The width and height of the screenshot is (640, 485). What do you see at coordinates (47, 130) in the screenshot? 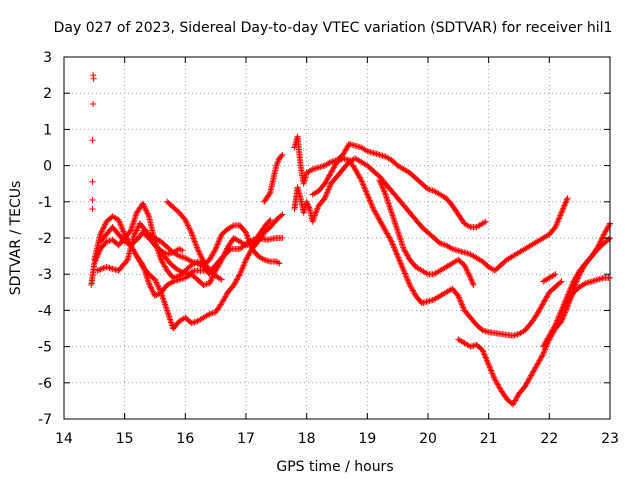
I see `y-tick-label: 1` at bounding box center [47, 130].